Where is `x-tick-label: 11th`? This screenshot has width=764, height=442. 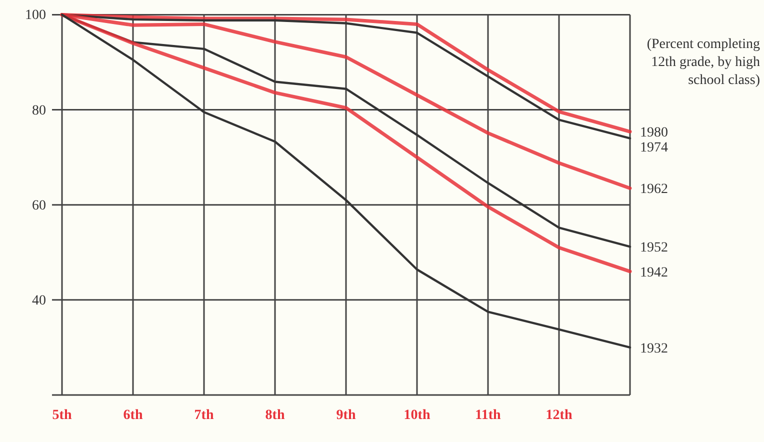
x-tick-label: 11th is located at coordinates (488, 415).